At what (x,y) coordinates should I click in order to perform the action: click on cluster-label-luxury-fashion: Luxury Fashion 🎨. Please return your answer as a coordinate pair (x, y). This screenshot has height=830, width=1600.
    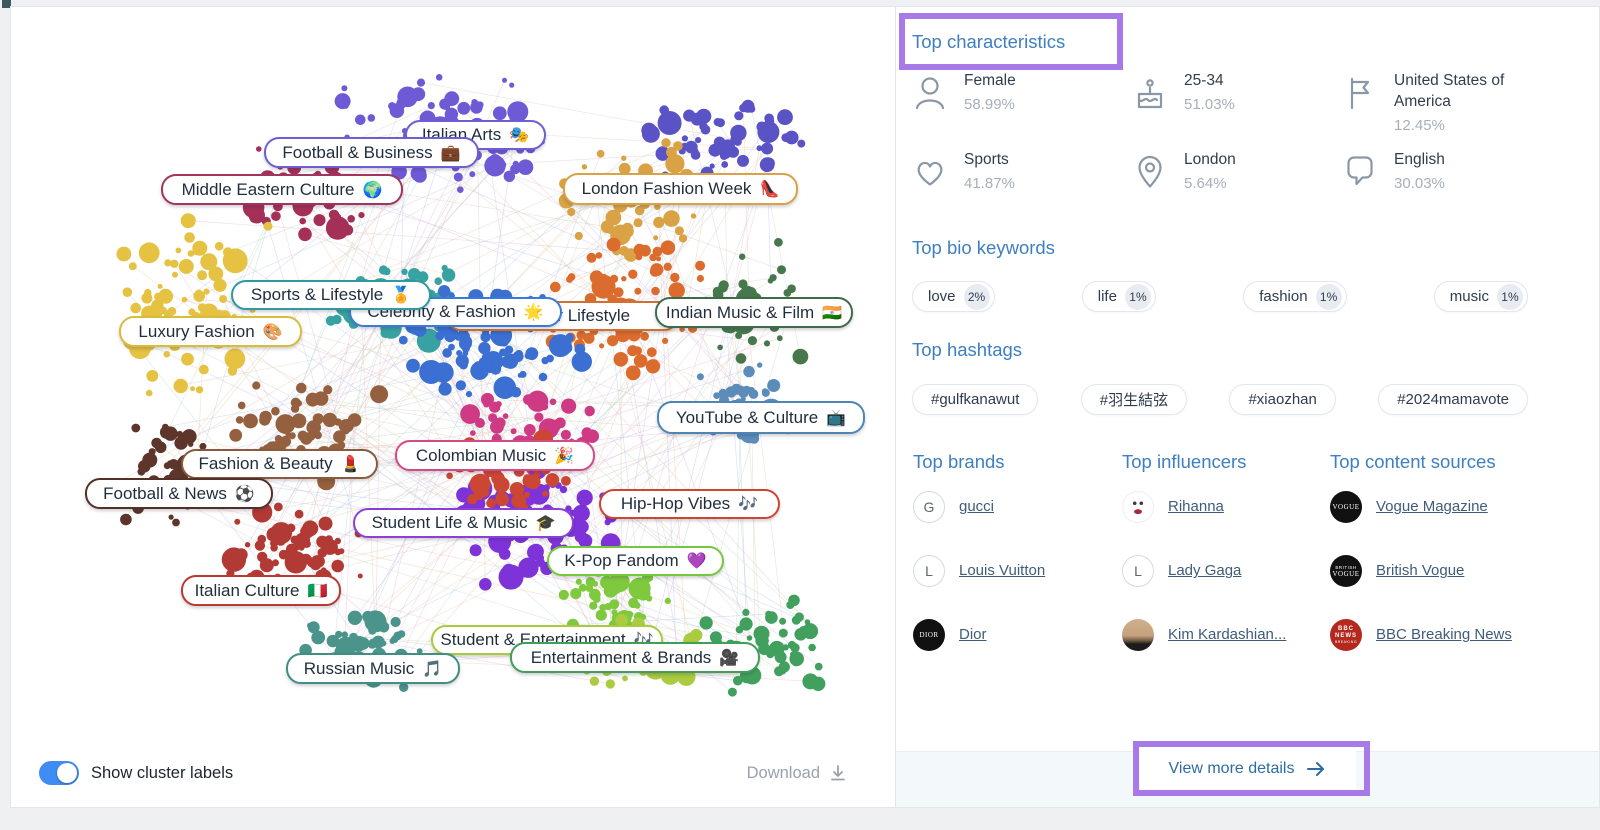
    Looking at the image, I should click on (210, 331).